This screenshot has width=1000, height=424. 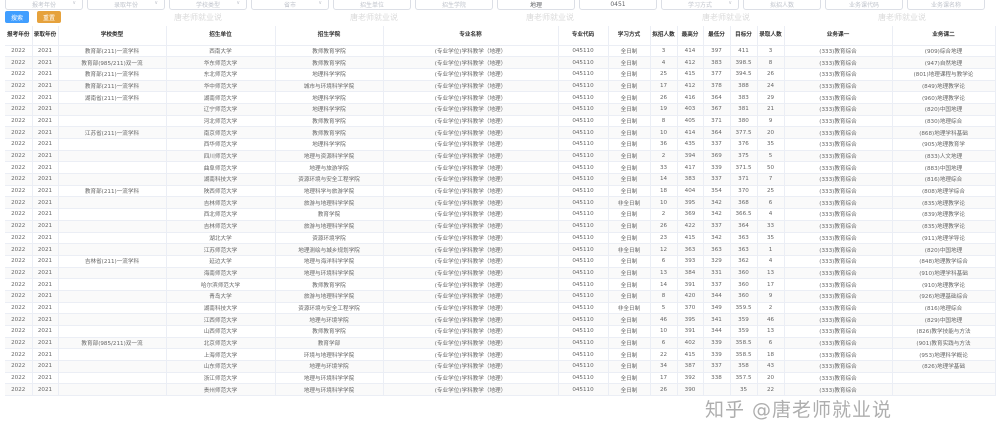 What do you see at coordinates (690, 36) in the screenshot?
I see `column-header: 最高分` at bounding box center [690, 36].